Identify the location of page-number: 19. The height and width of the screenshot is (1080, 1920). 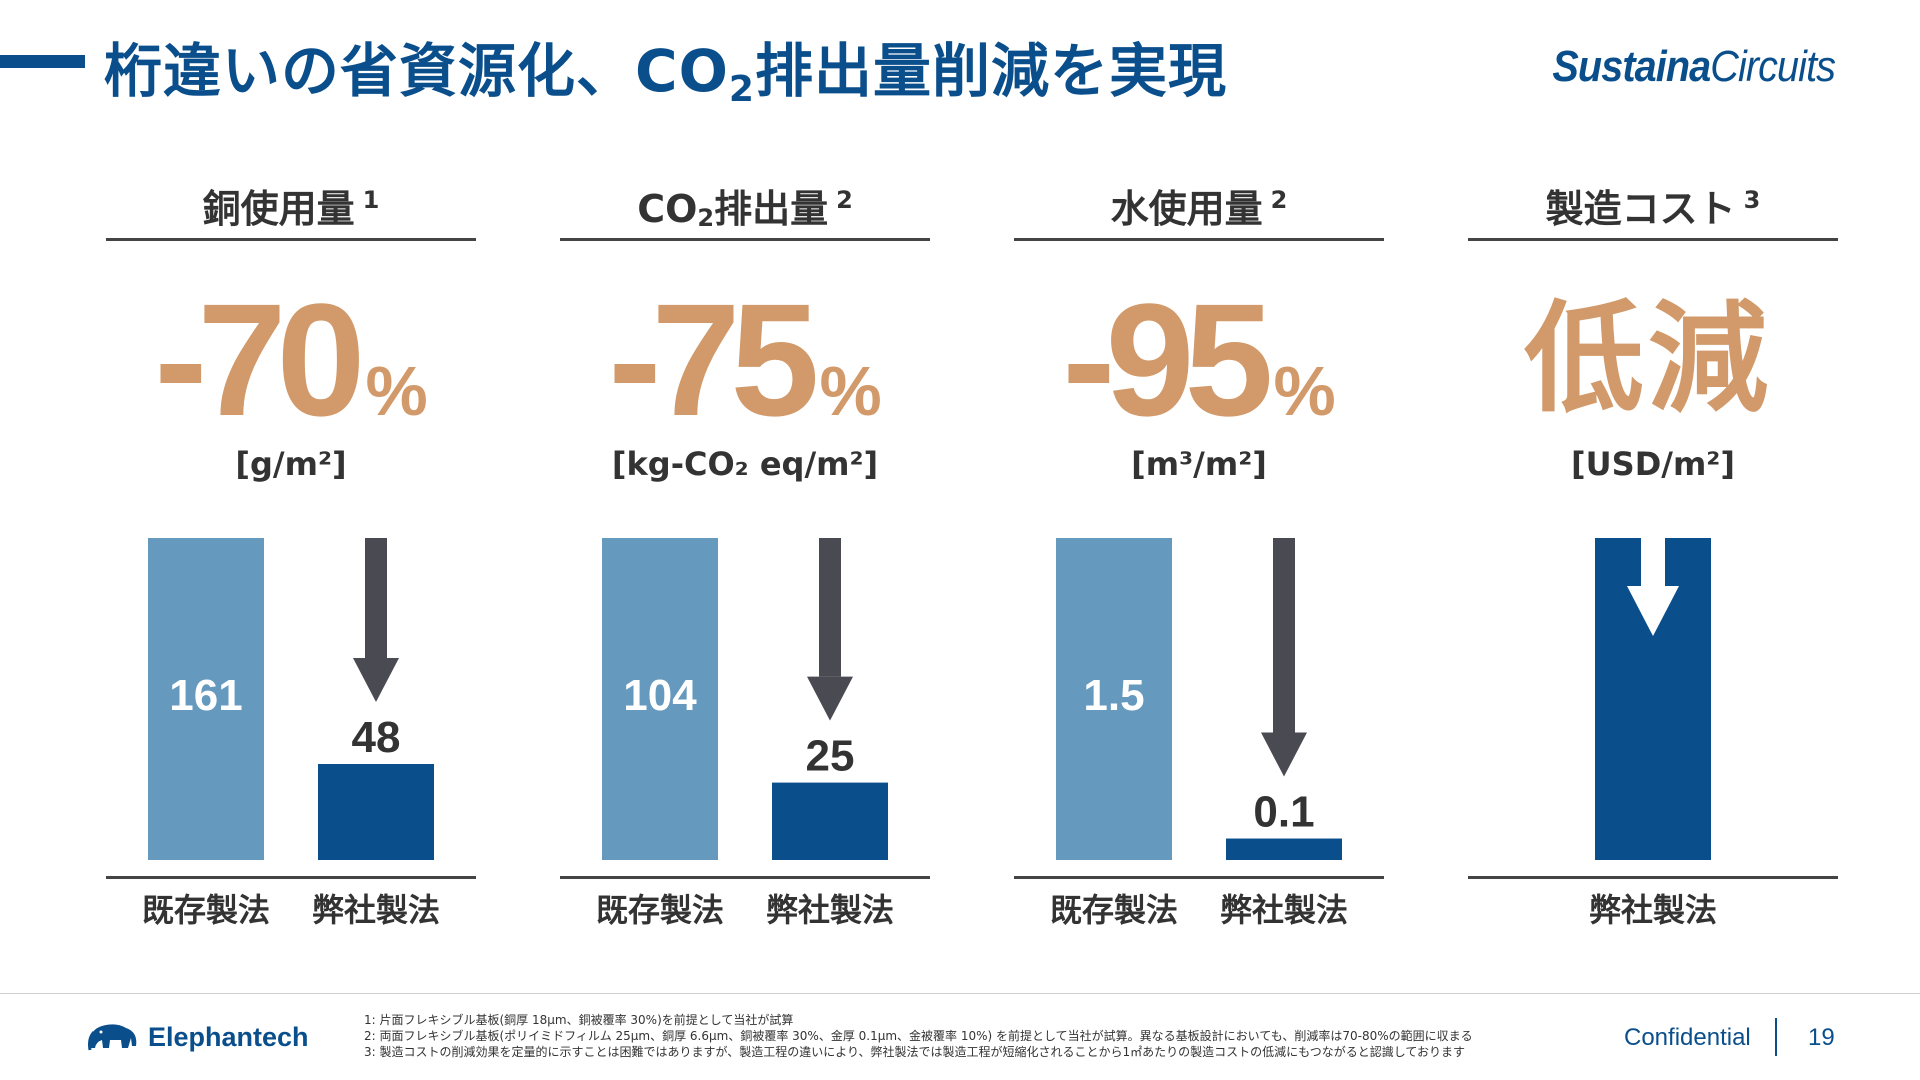
(1821, 1037).